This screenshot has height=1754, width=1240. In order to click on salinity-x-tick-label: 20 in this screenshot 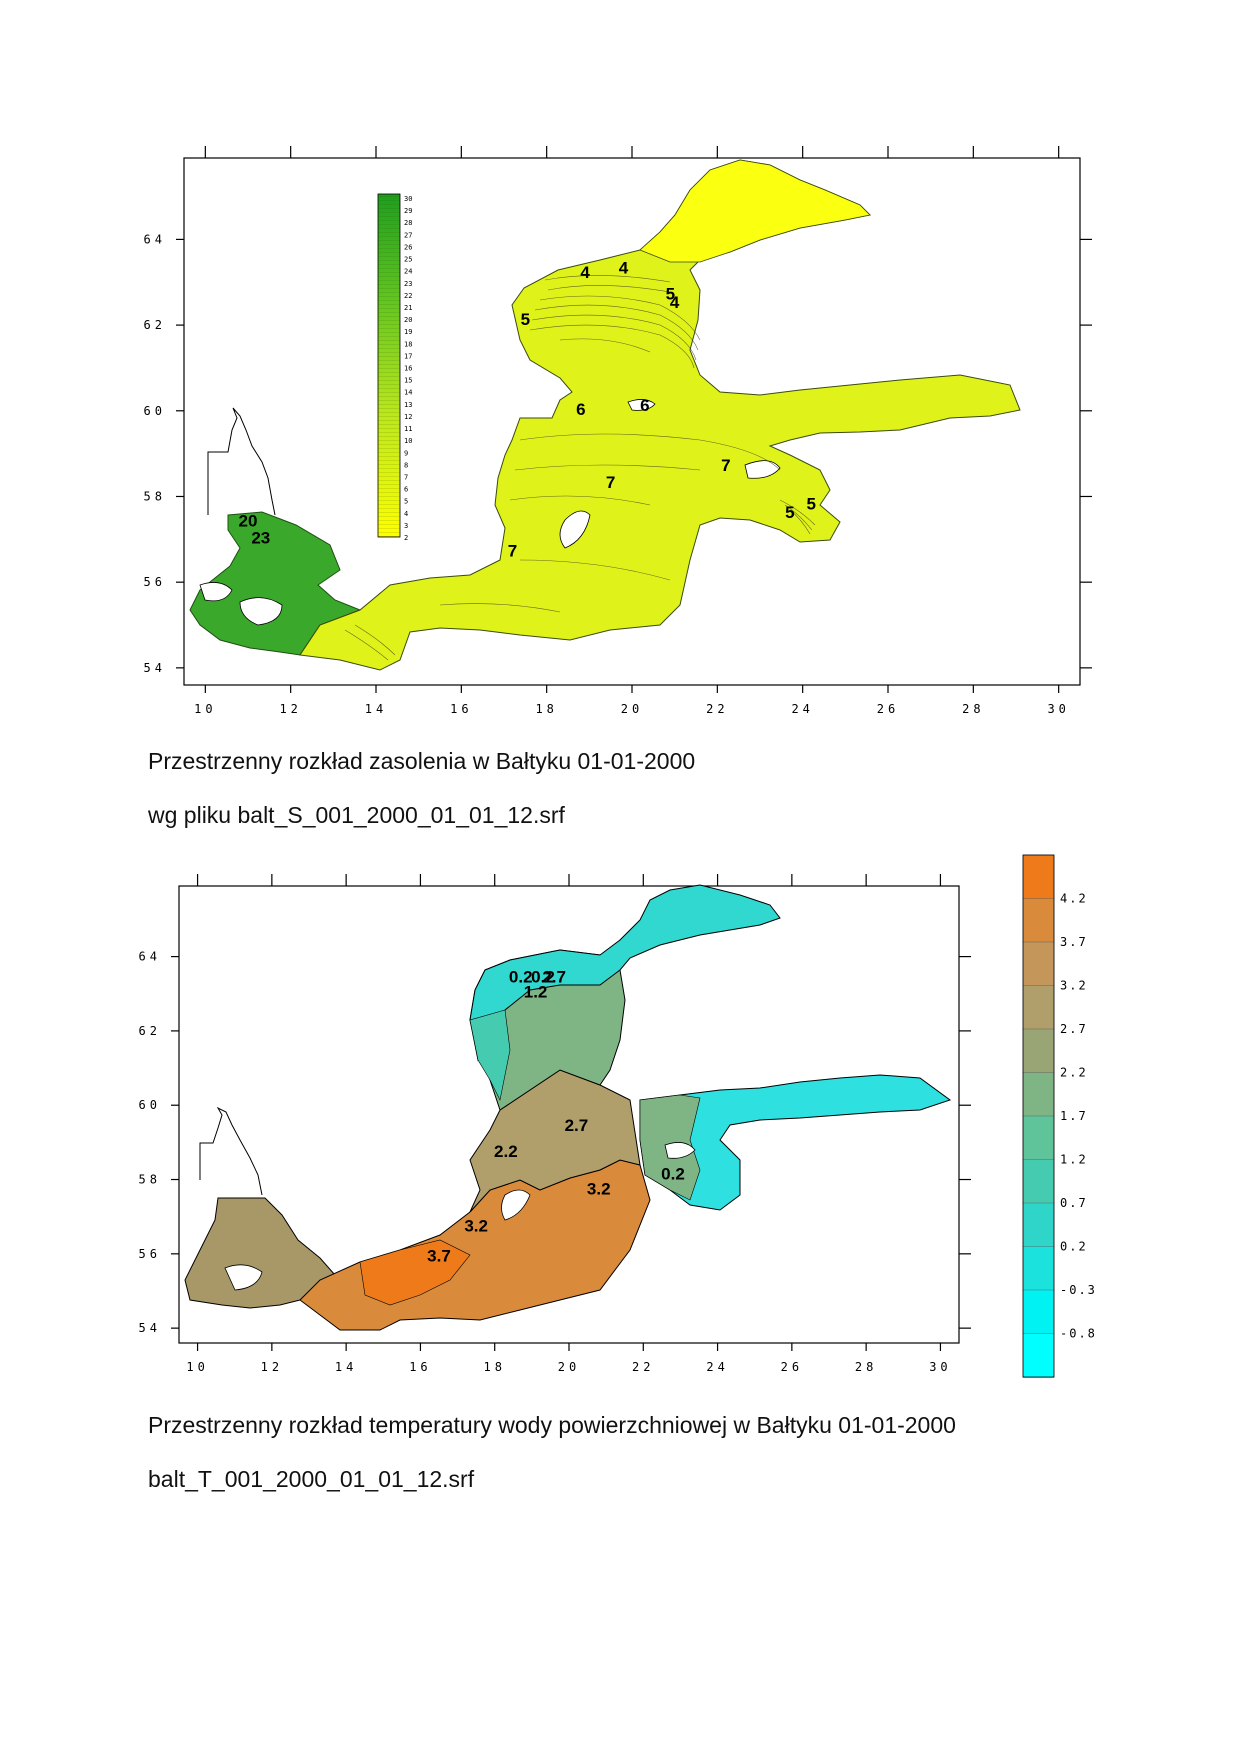, I will do `click(632, 709)`.